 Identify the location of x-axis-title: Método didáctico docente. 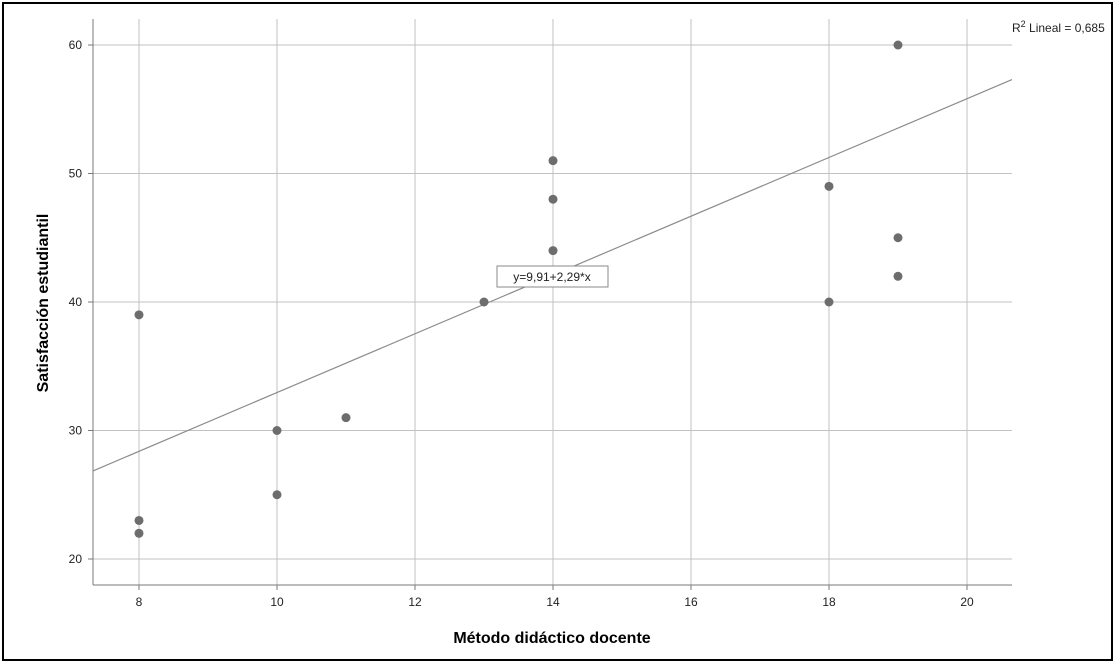
(551, 638).